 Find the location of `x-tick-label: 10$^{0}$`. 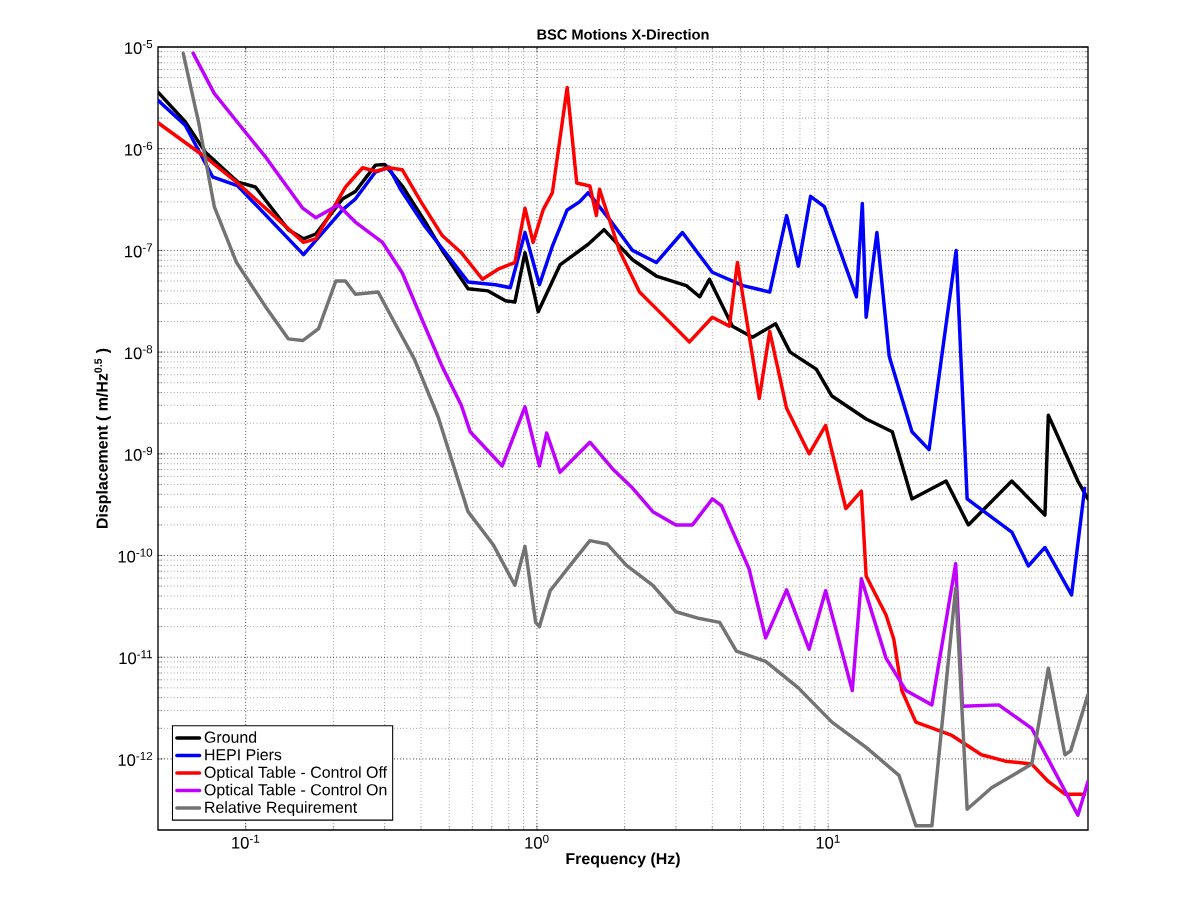

x-tick-label: 10$^{0}$ is located at coordinates (537, 841).